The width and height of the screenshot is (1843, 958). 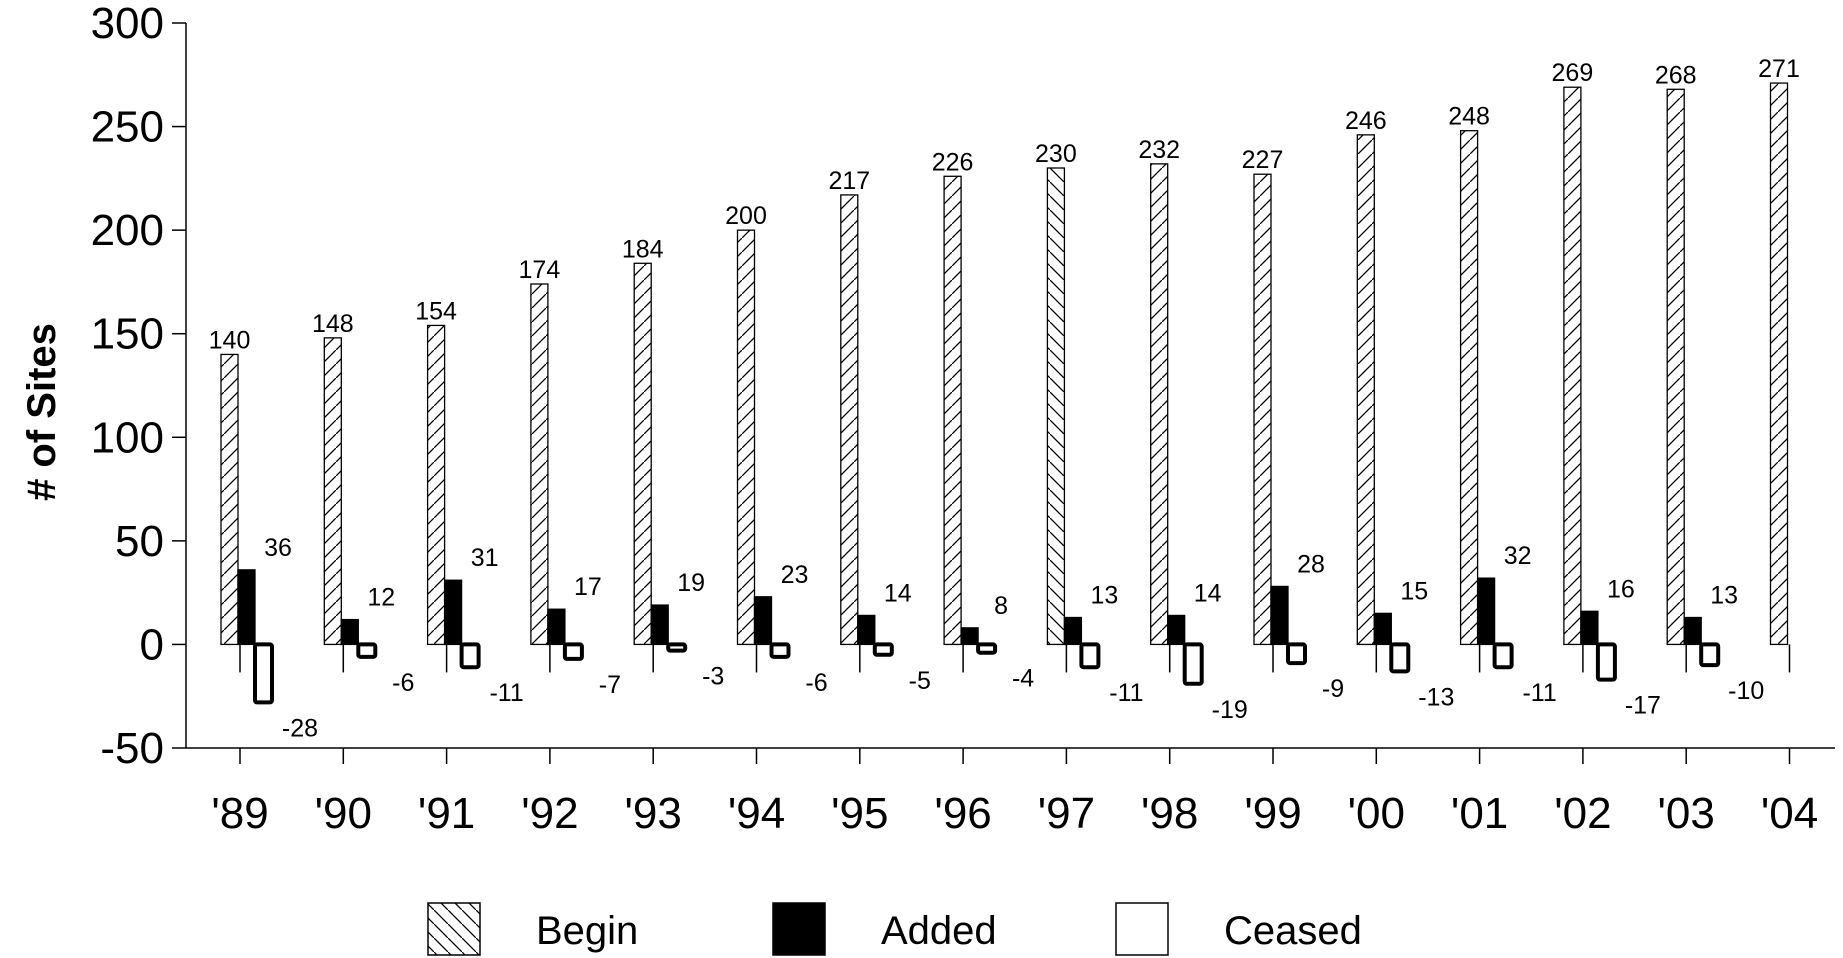 What do you see at coordinates (1230, 710) in the screenshot?
I see `data-label-ceased-98: -19` at bounding box center [1230, 710].